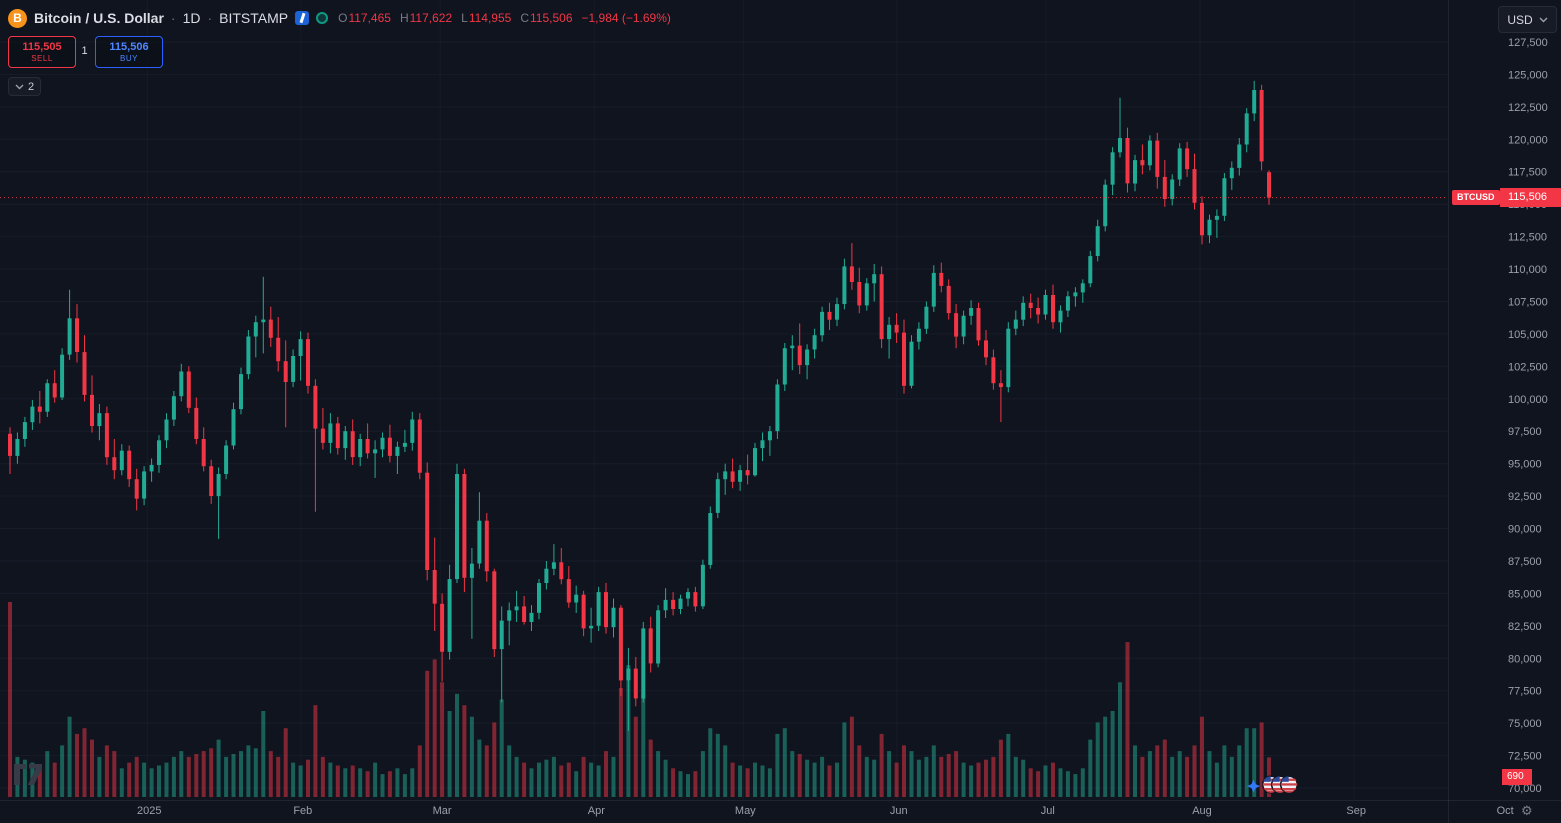 The image size is (1561, 823). What do you see at coordinates (1528, 140) in the screenshot?
I see `svg-text: 120,000` at bounding box center [1528, 140].